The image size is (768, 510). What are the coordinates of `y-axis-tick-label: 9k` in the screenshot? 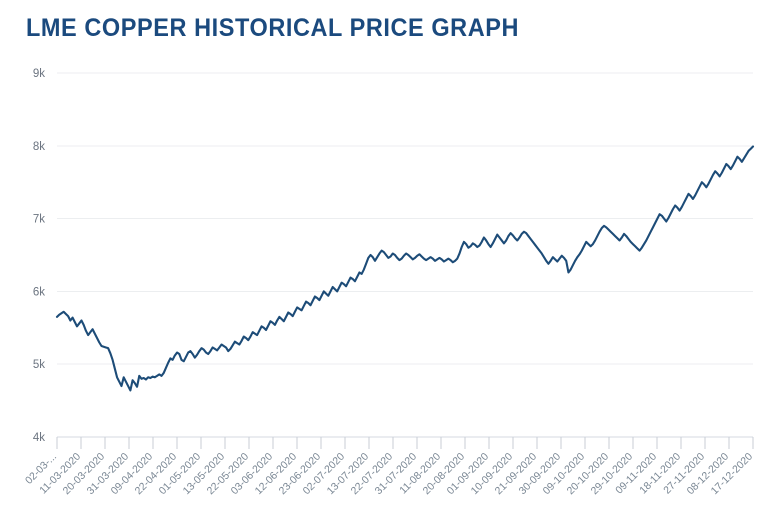 It's located at (39, 74).